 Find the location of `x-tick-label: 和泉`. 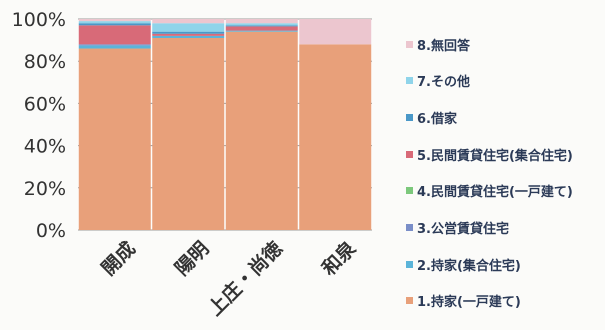

x-tick-label: 和泉 is located at coordinates (339, 258).